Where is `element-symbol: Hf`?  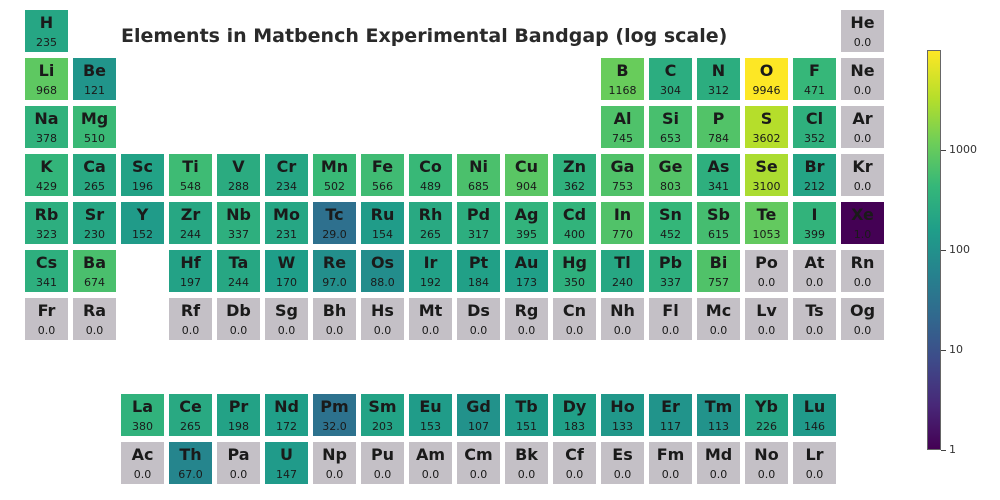
element-symbol: Hf is located at coordinates (190, 262).